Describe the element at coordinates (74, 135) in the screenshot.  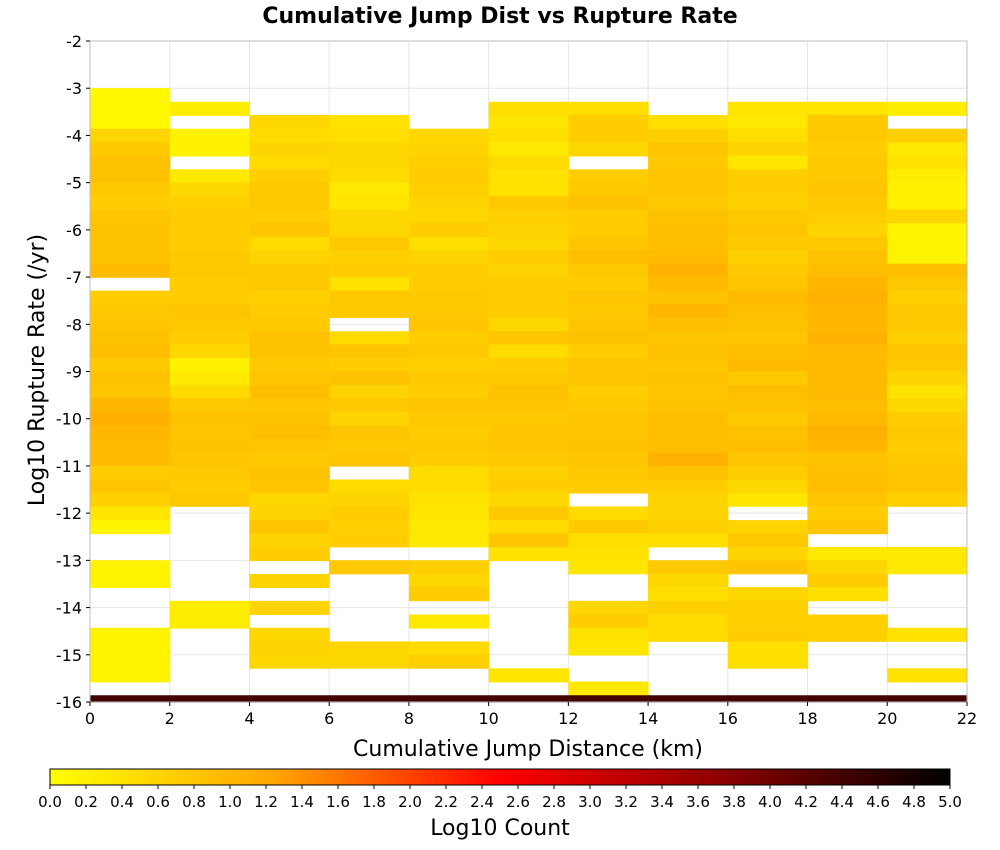
I see `y-tick-label: -4` at that location.